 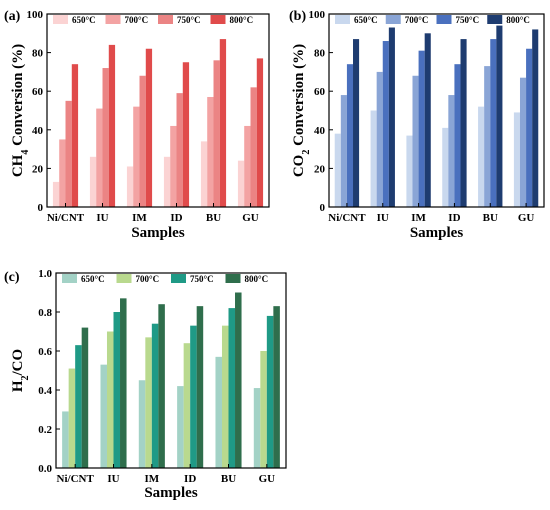 What do you see at coordinates (385, 124) in the screenshot?
I see `bar-iu-s3` at bounding box center [385, 124].